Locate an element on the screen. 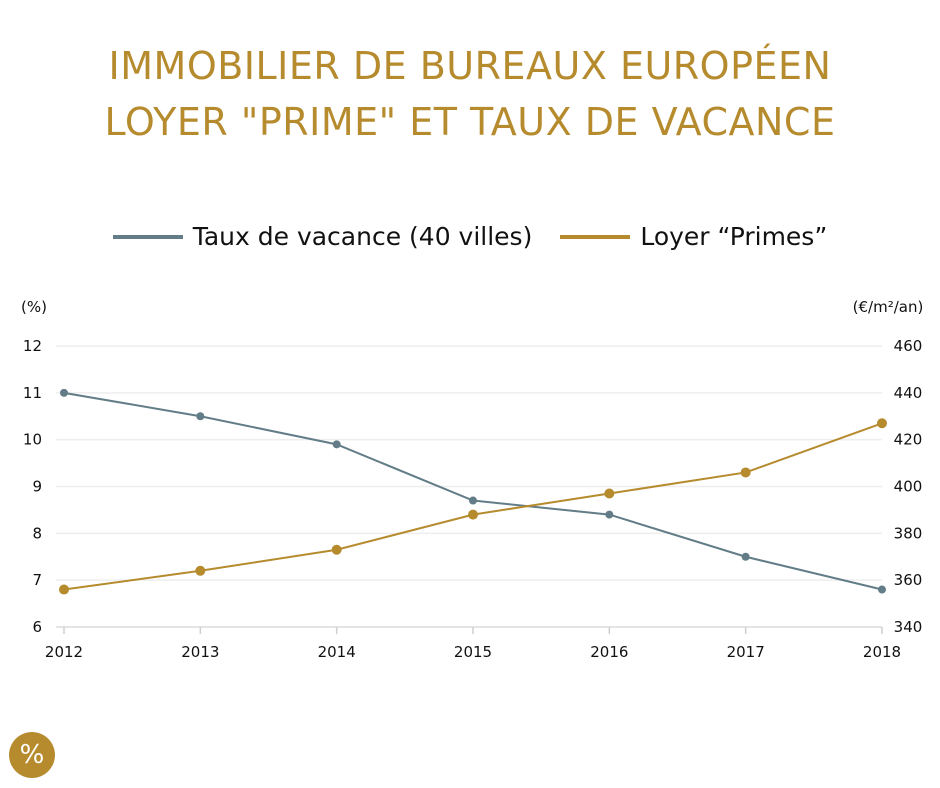 This screenshot has height=788, width=940. legend-item-rent: Loyer “Primes” is located at coordinates (693, 236).